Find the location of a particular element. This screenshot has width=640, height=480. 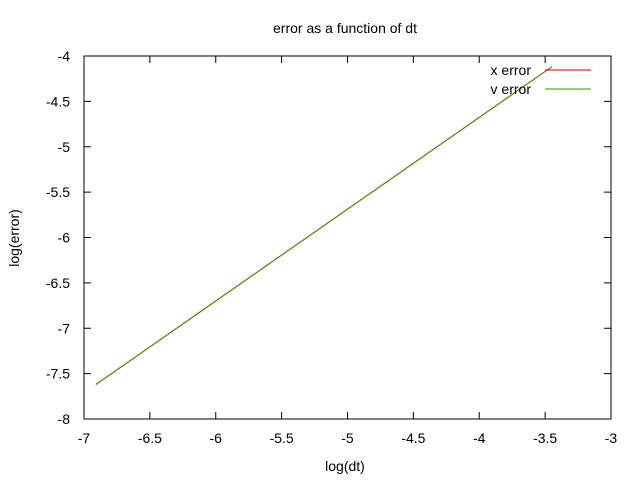

legend-label: x error is located at coordinates (511, 70).